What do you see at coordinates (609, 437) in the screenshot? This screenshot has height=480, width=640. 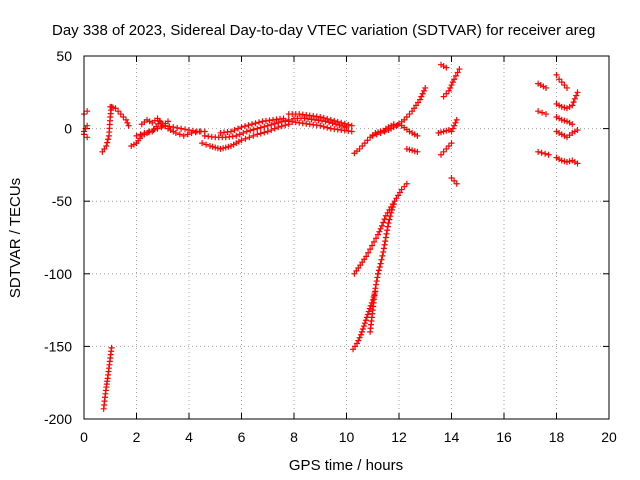 I see `x-tick-label: 20` at bounding box center [609, 437].